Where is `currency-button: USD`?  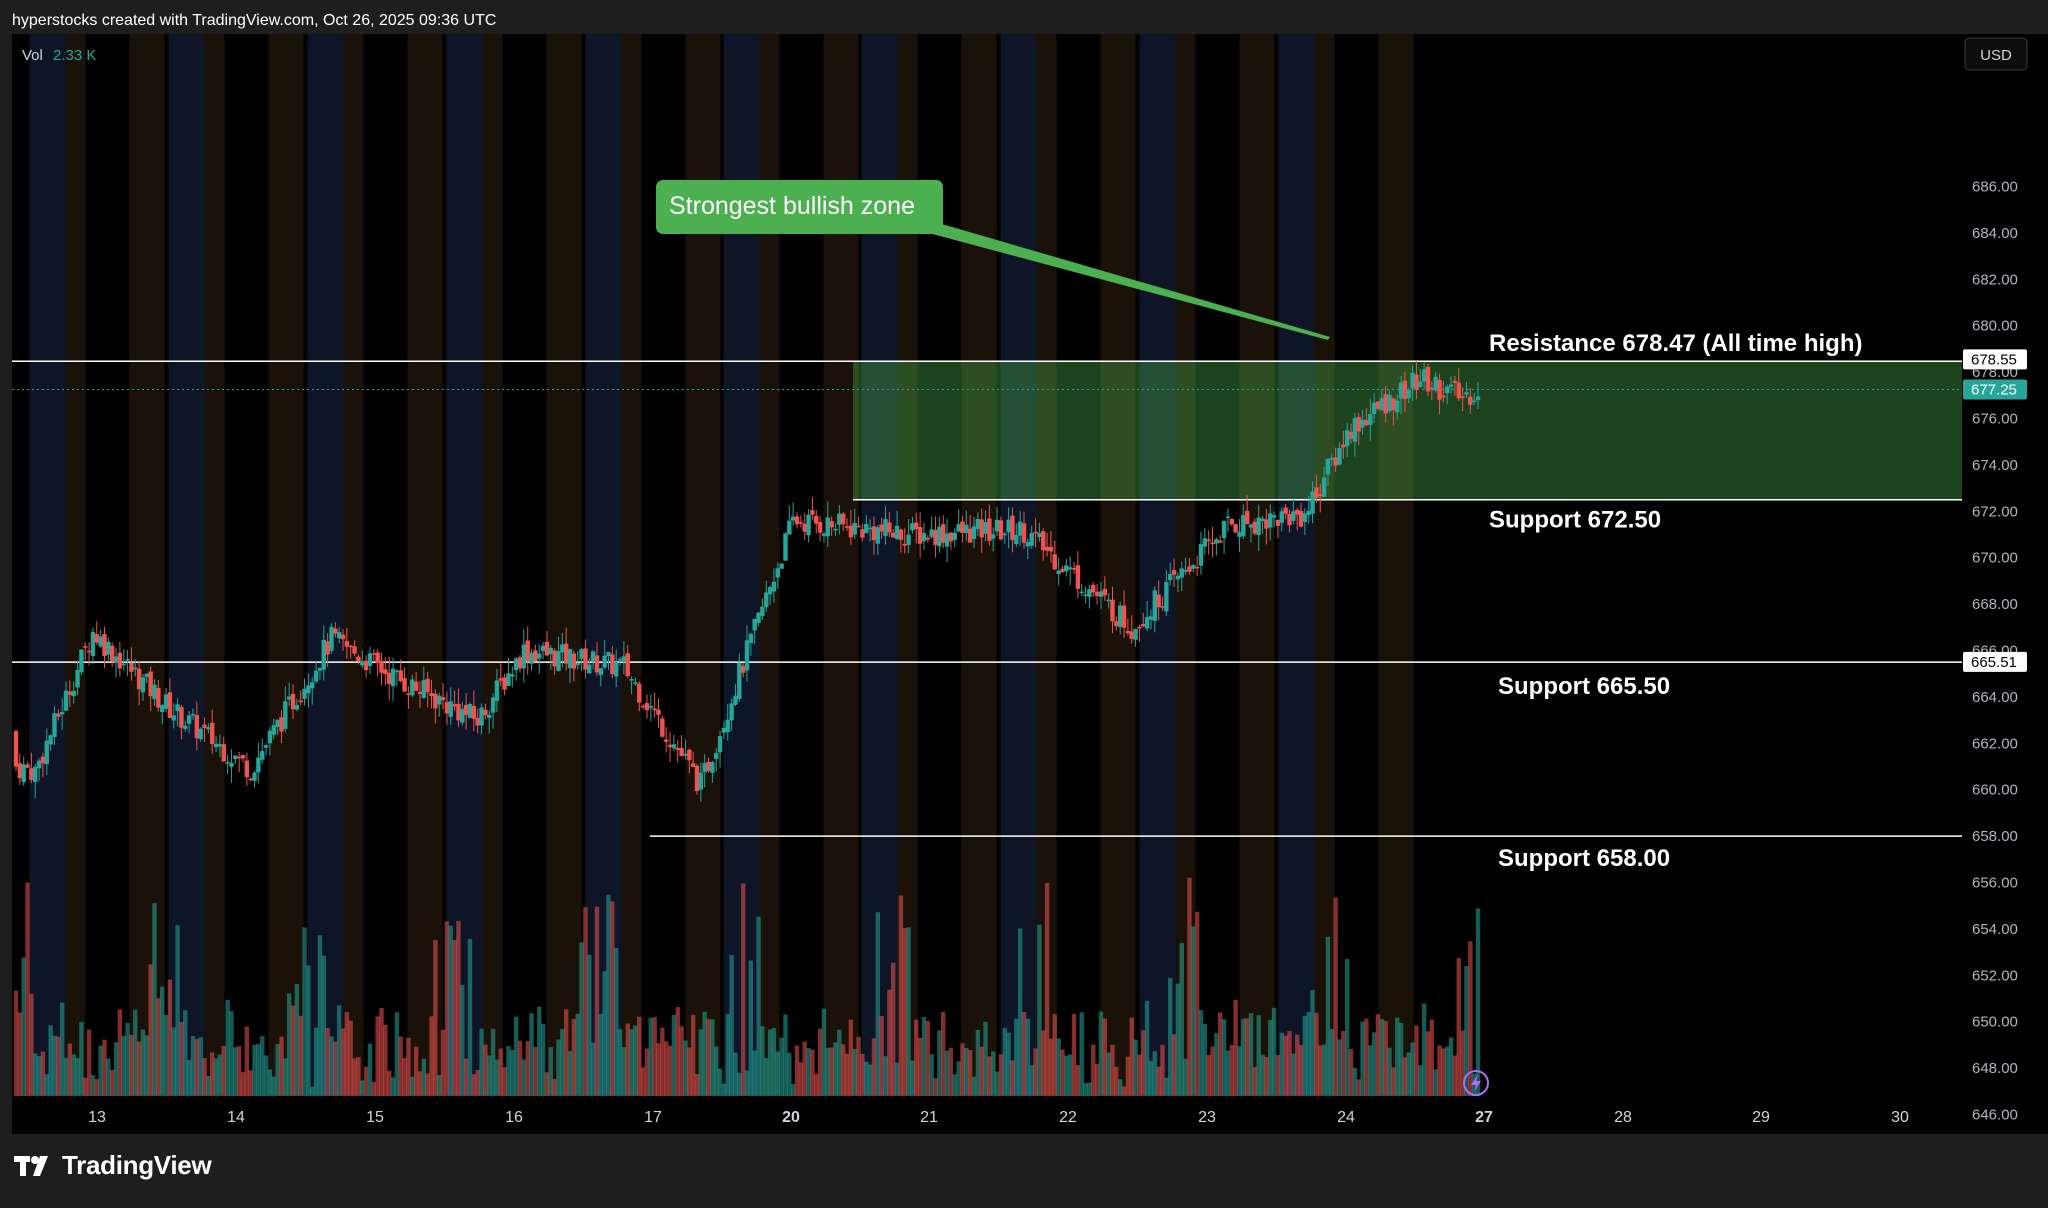
currency-button: USD is located at coordinates (1996, 54).